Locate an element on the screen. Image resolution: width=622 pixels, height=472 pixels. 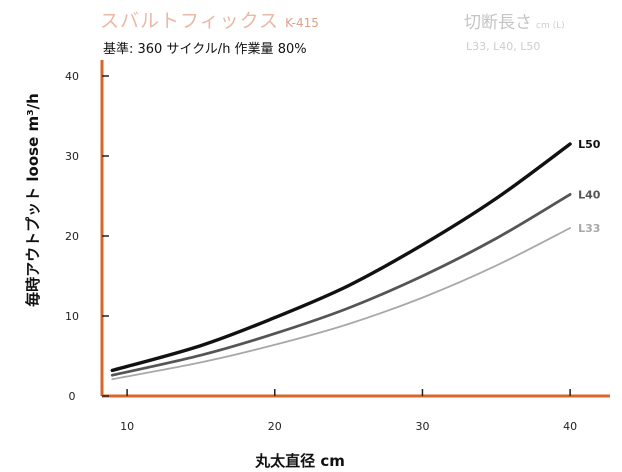
cut-length-values: L33, L40, L50 is located at coordinates (503, 46).